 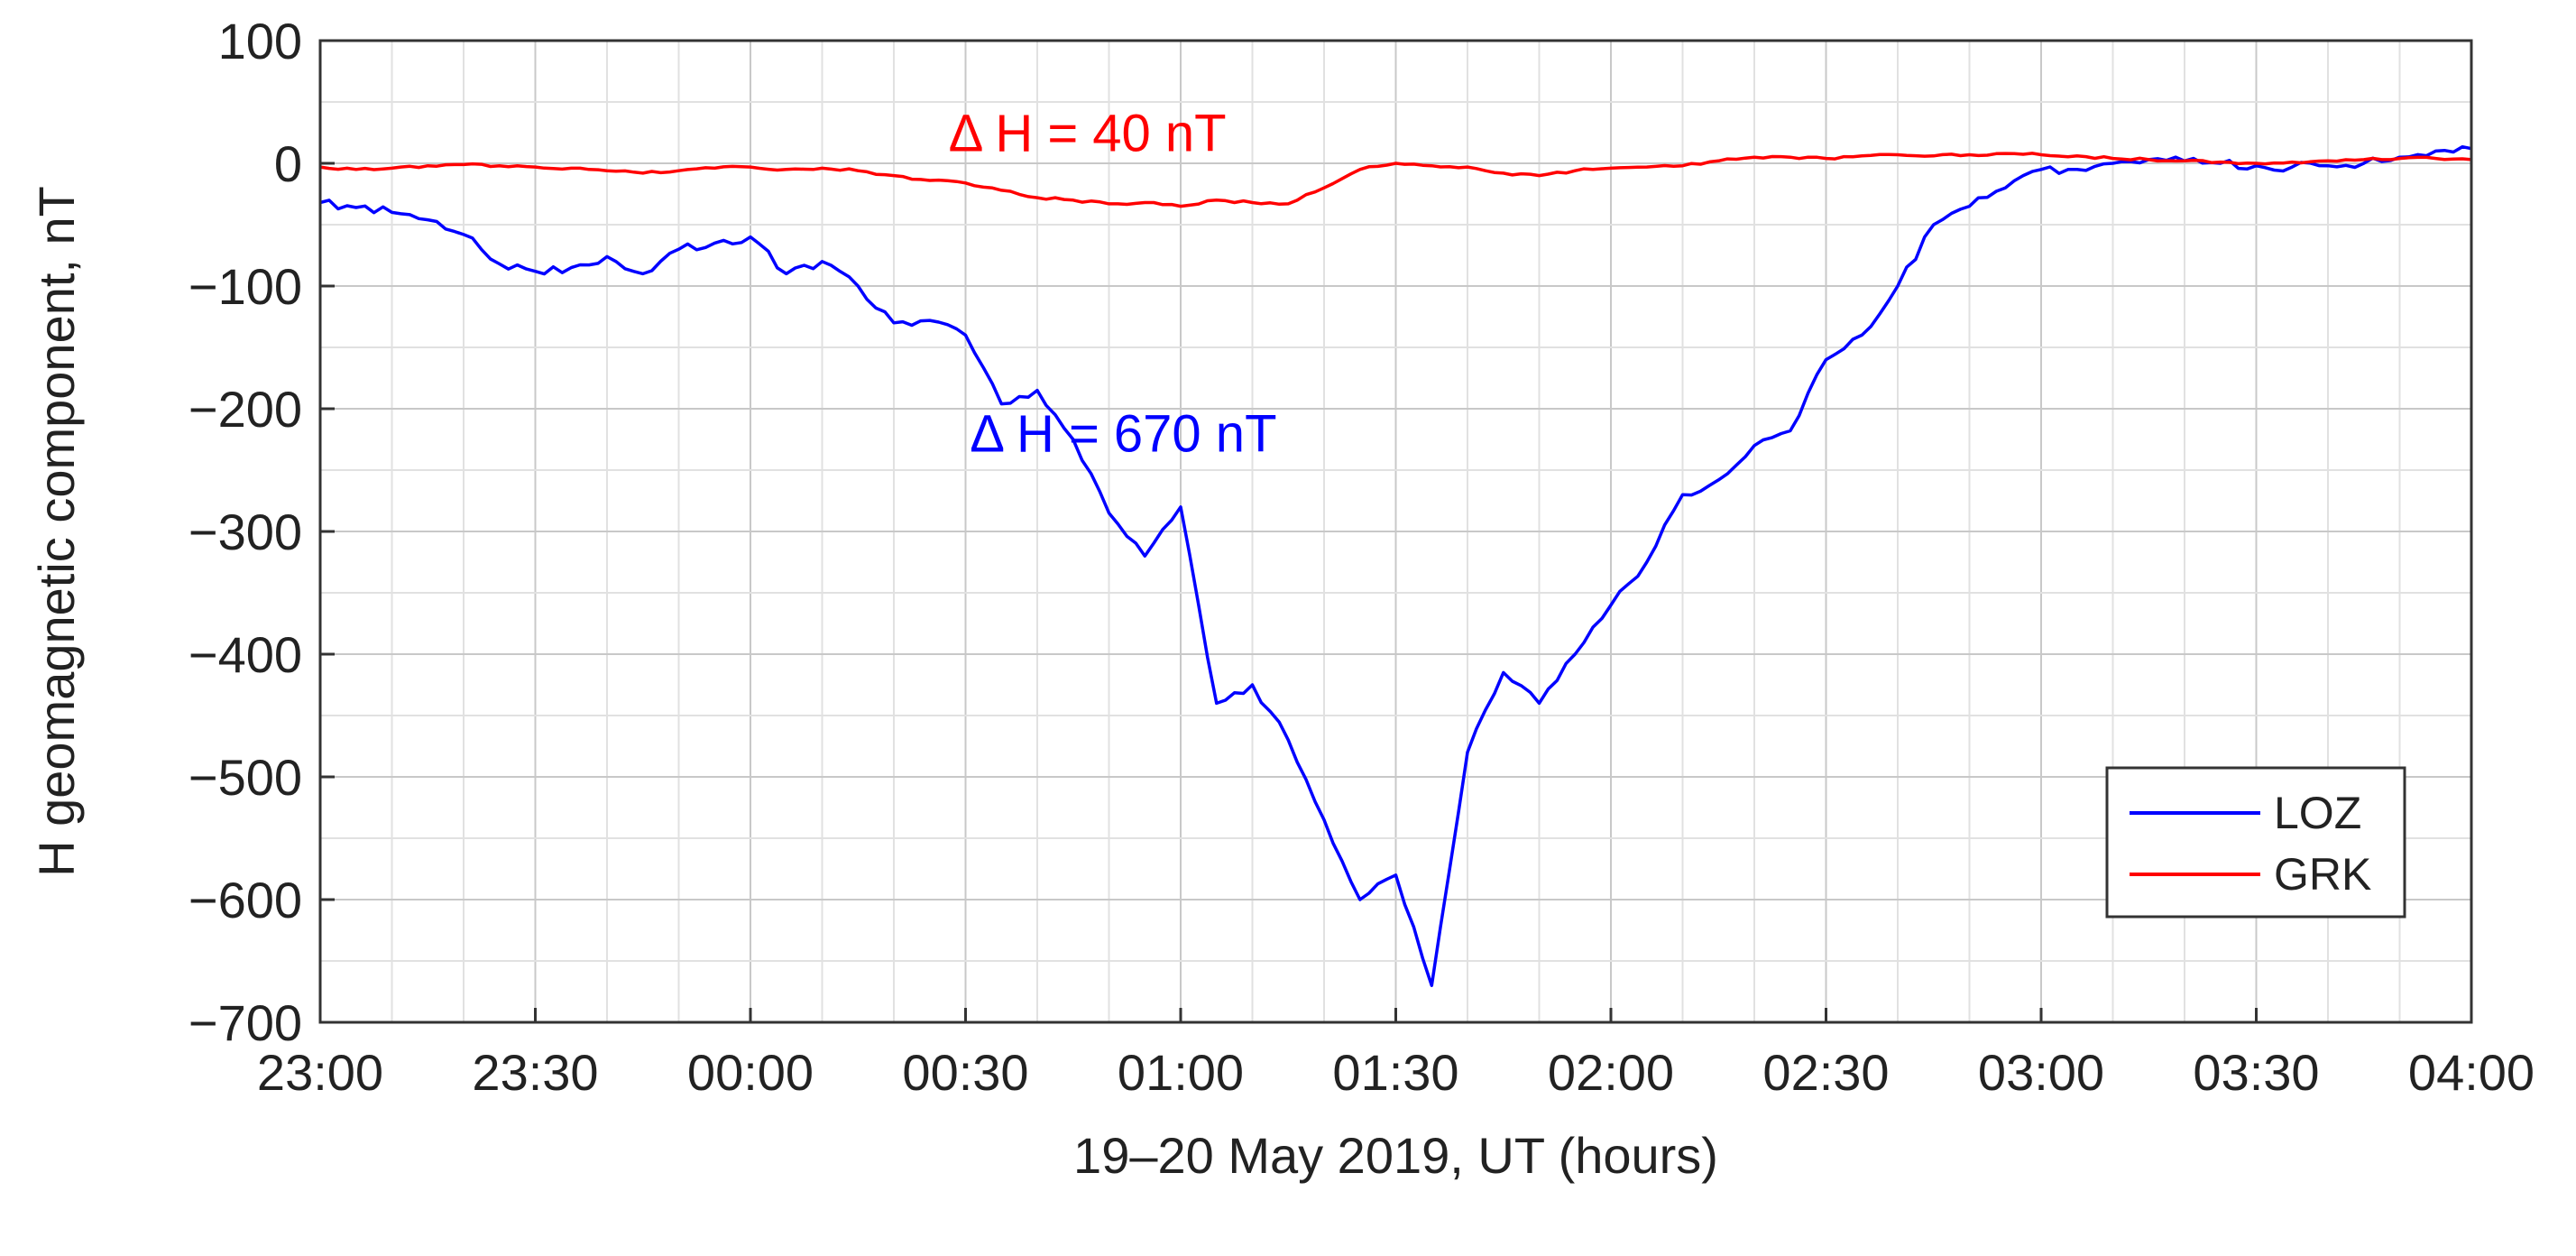 I want to click on series-line-grk, so click(x=1395, y=180).